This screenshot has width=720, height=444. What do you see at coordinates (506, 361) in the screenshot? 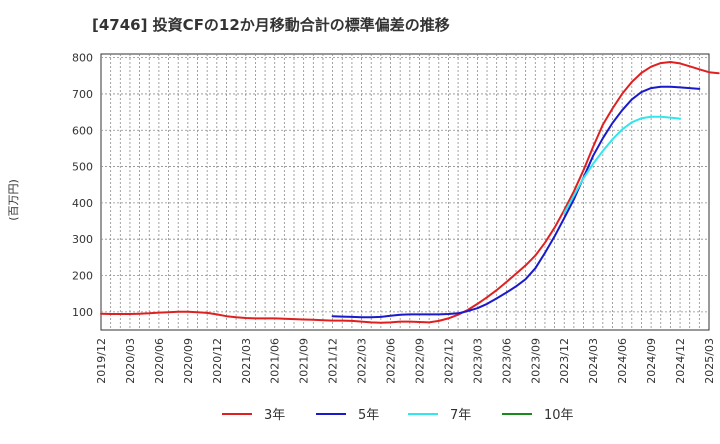
I see `x-tick-label: 2023/06` at bounding box center [506, 361].